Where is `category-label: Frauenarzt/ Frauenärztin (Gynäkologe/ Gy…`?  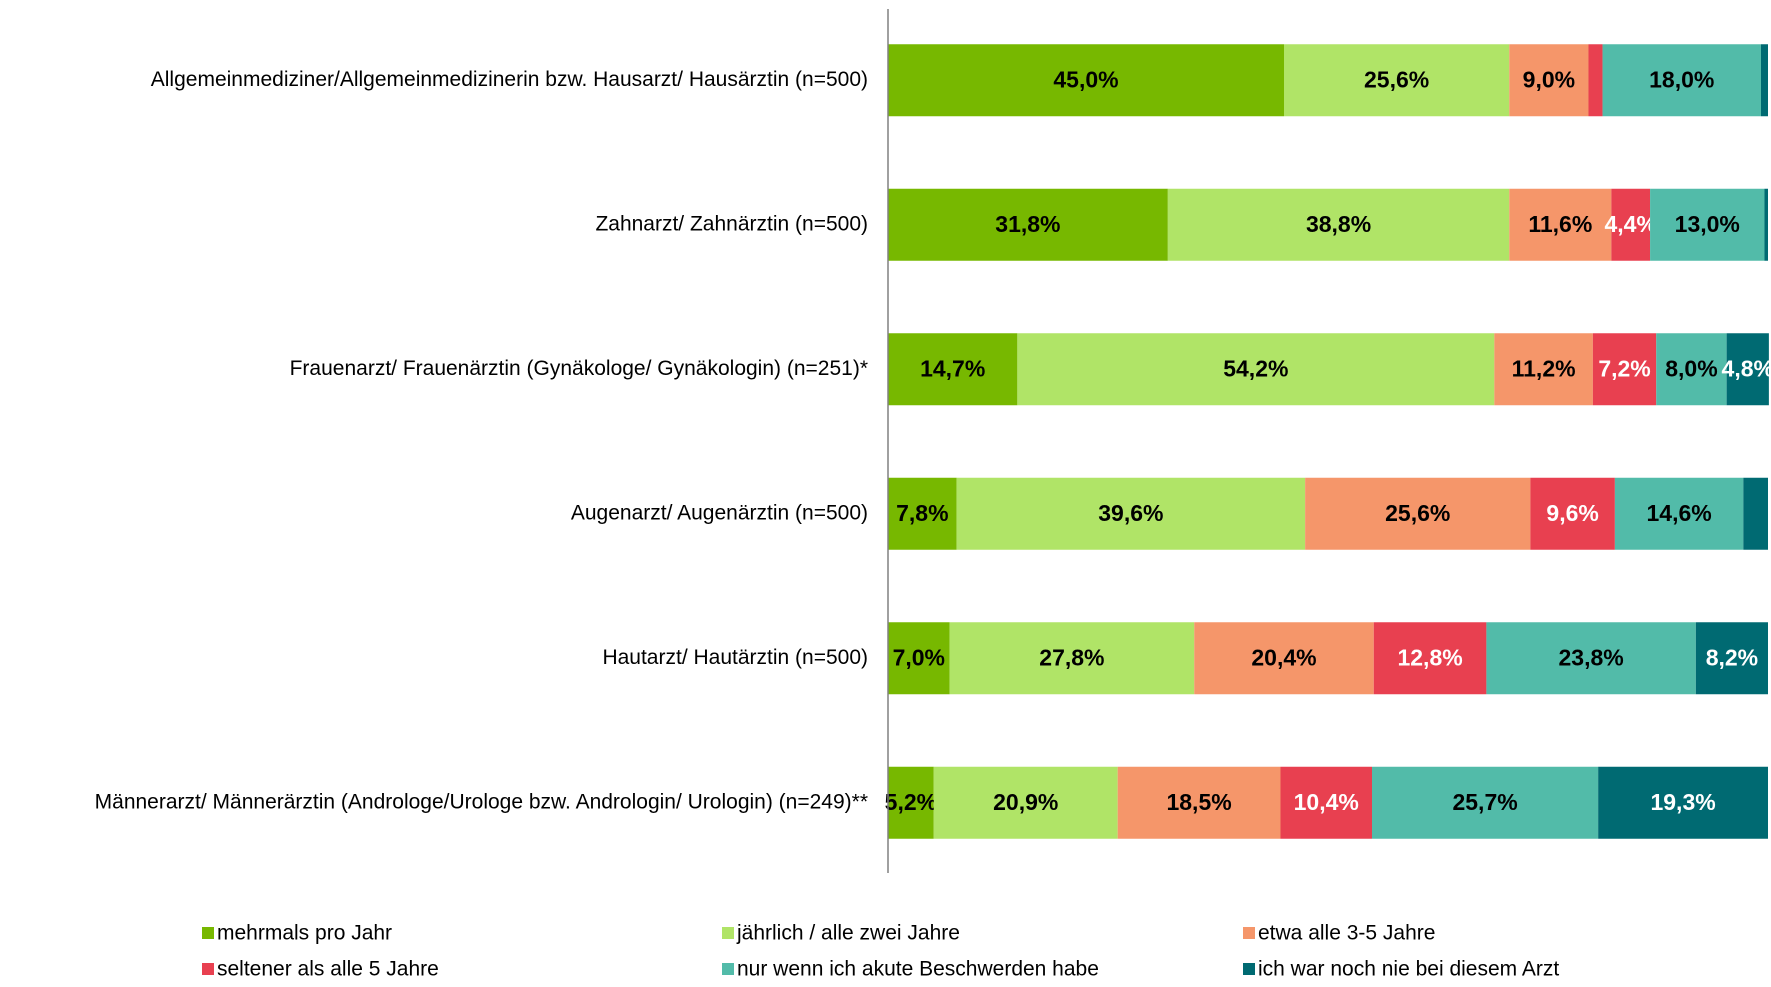
category-label: Frauenarzt/ Frauenärztin (Gynäkologe/ Gy… is located at coordinates (579, 368).